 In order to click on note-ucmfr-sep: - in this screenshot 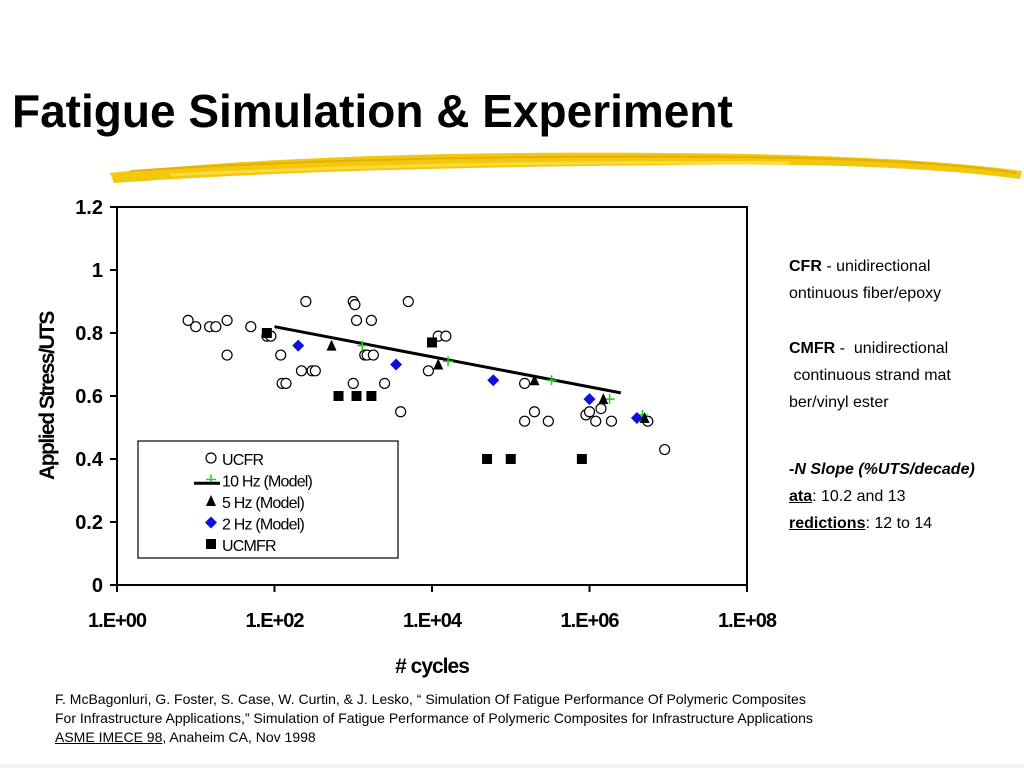, I will do `click(844, 348)`.